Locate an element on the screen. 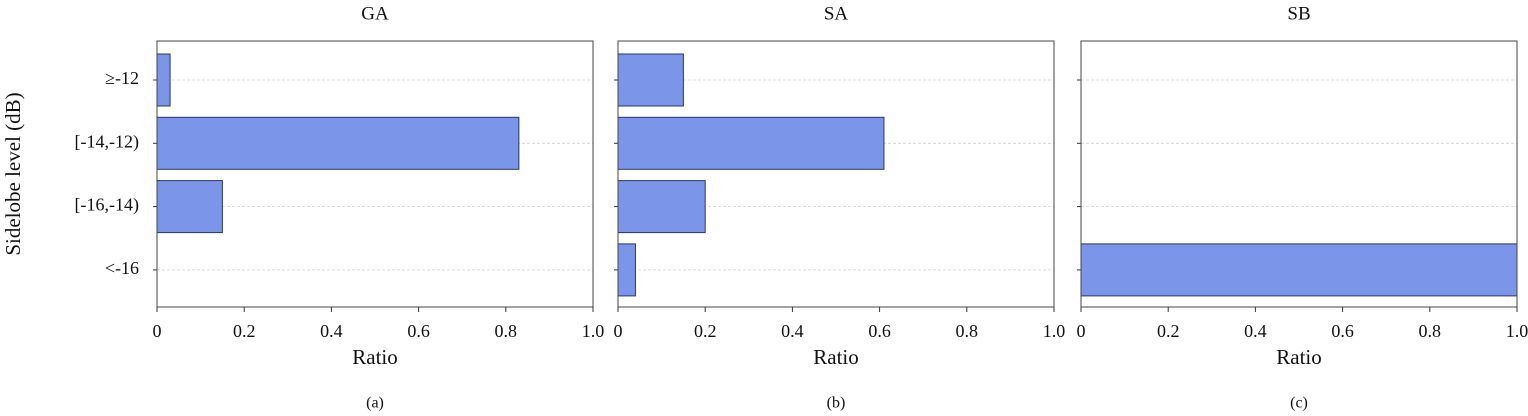 This screenshot has height=416, width=1528. y-tick-label: [-16,-14) is located at coordinates (107, 205).